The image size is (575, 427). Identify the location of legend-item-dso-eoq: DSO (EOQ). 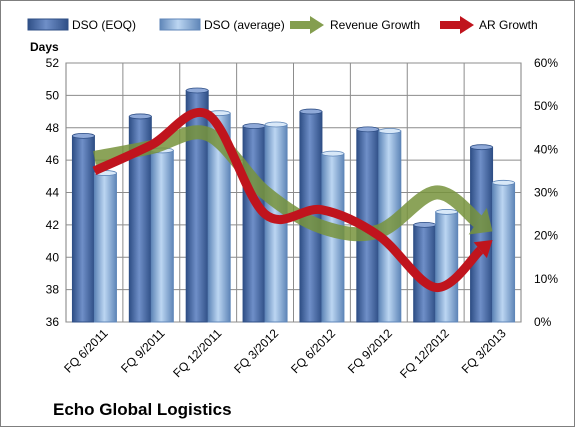
(81, 25).